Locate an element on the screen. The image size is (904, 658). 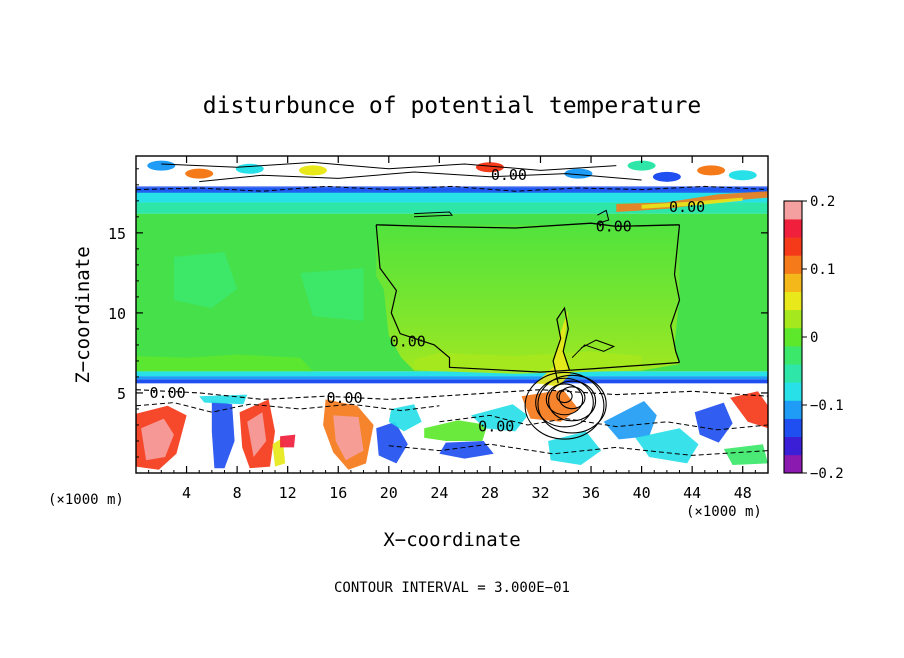
contour-interval-note: CONTOUR INTERVAL = 3.000E−01 is located at coordinates (452, 588).